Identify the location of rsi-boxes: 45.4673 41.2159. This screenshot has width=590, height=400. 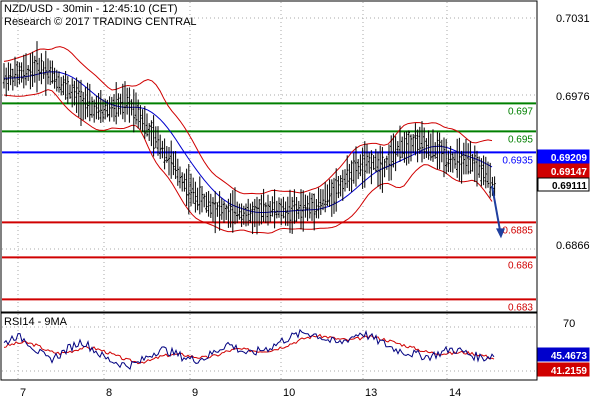
(563, 362).